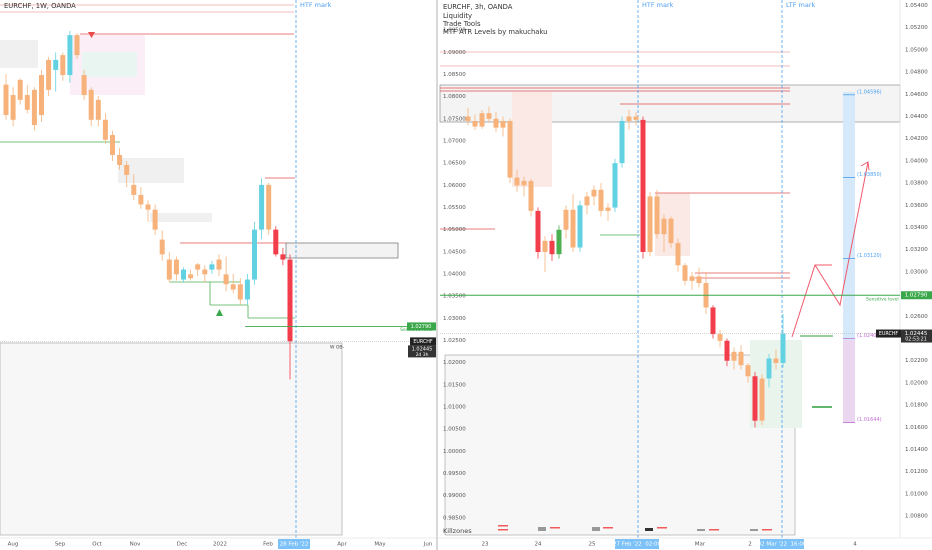 The height and width of the screenshot is (550, 932). I want to click on y2-tick-label: 1.01600, so click(916, 428).